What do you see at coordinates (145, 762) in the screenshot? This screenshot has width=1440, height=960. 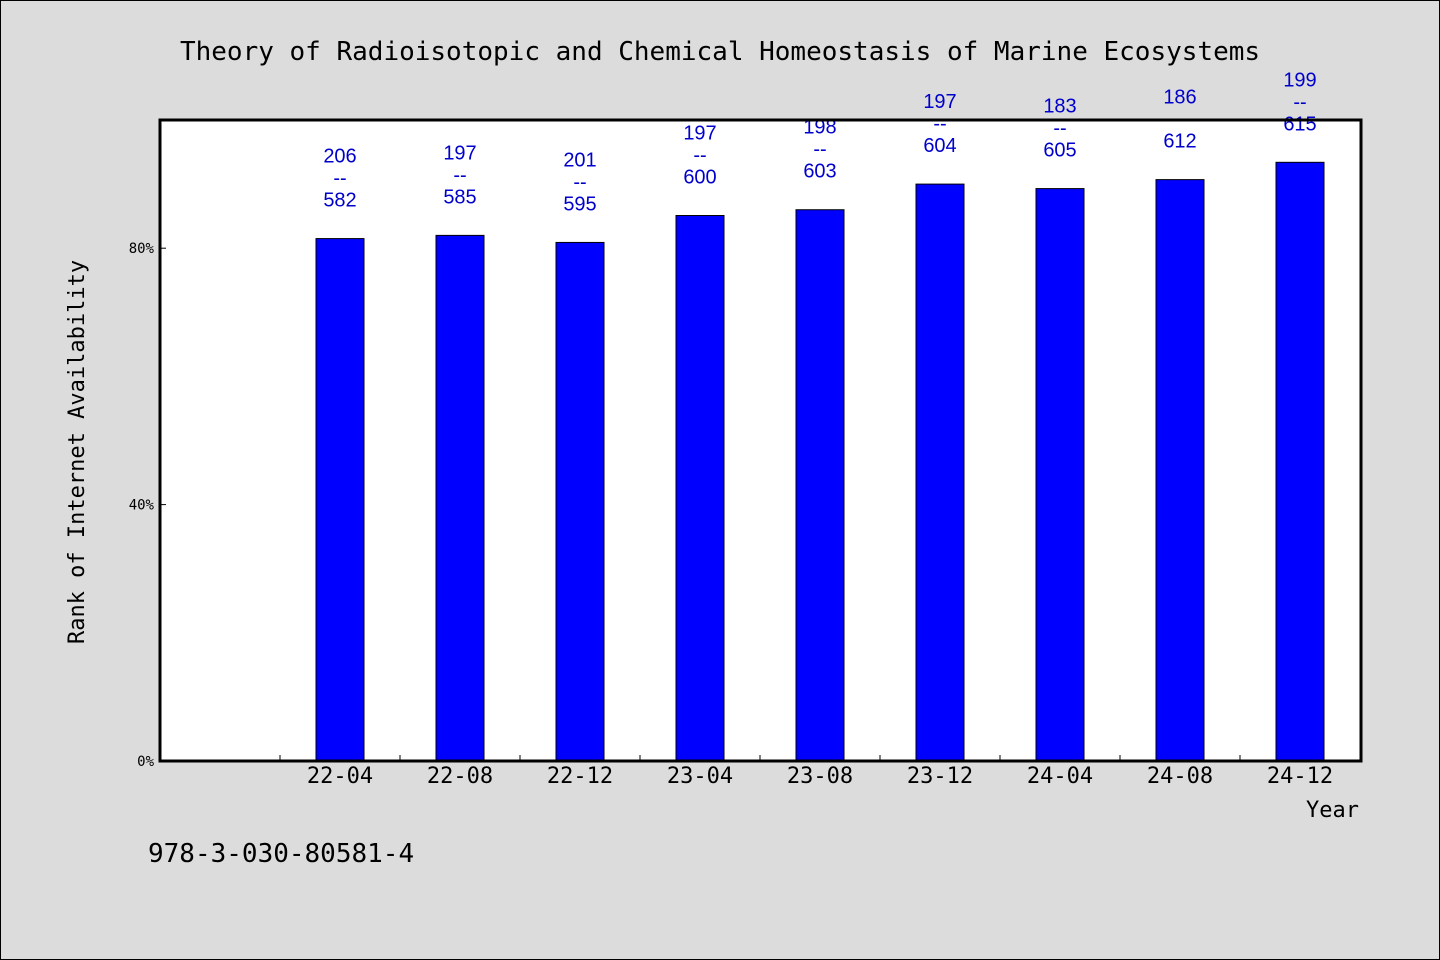 I see `y-tick-label: 0%` at bounding box center [145, 762].